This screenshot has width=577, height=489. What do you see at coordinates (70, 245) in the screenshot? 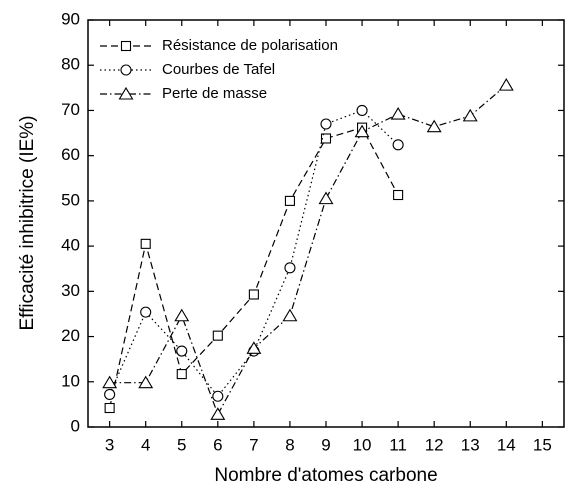
I see `y-tick-label: 40` at bounding box center [70, 245].